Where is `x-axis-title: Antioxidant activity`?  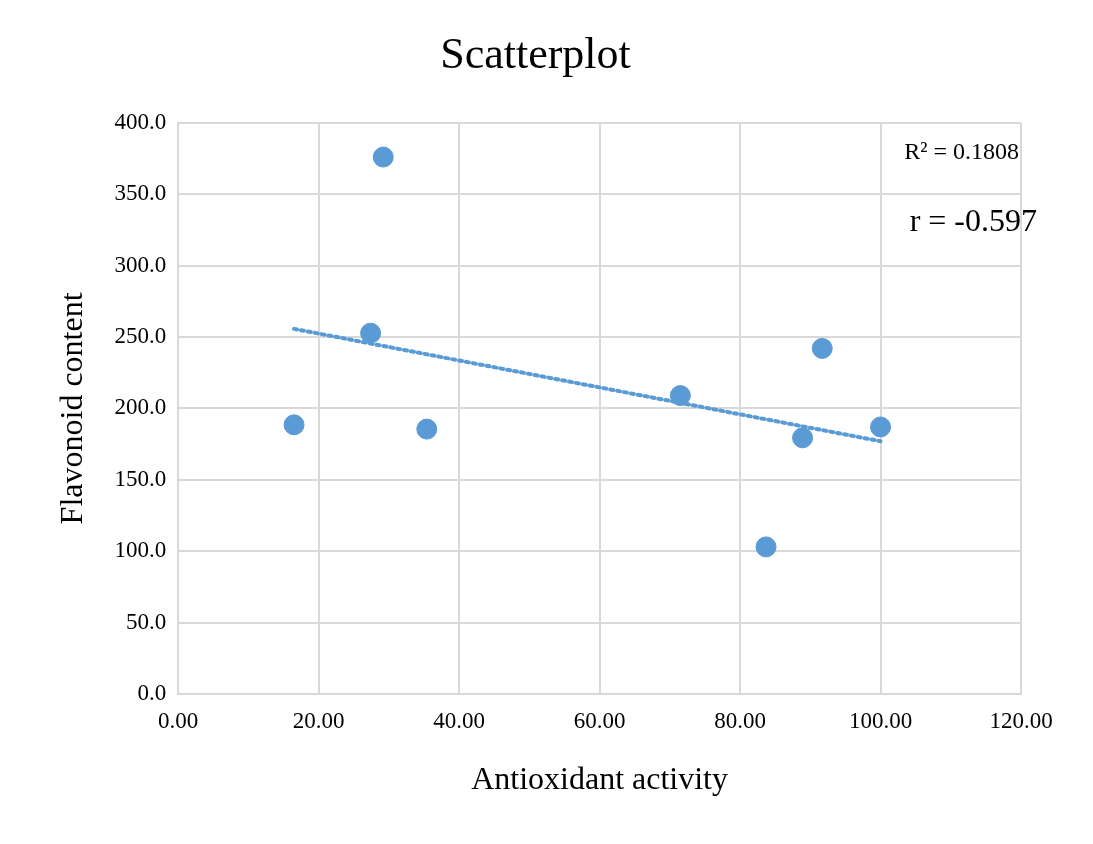 x-axis-title: Antioxidant activity is located at coordinates (599, 778).